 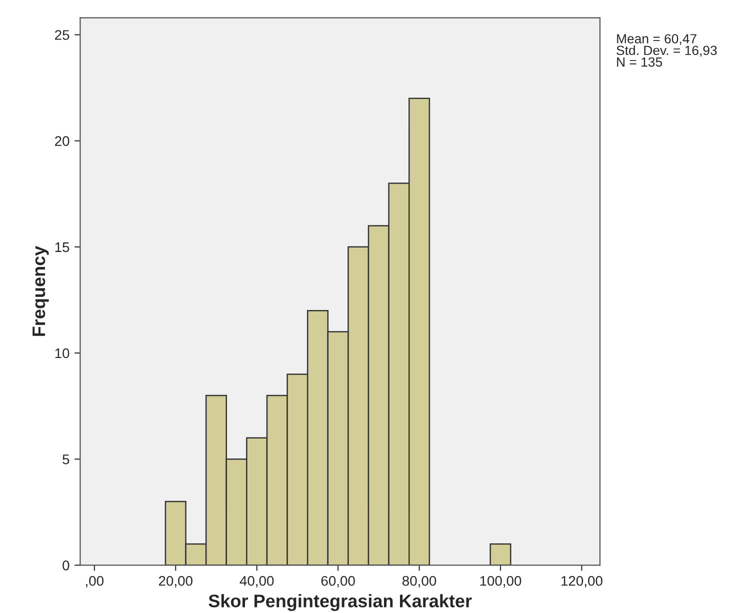 I want to click on y-tick-label: 5, so click(x=66, y=459).